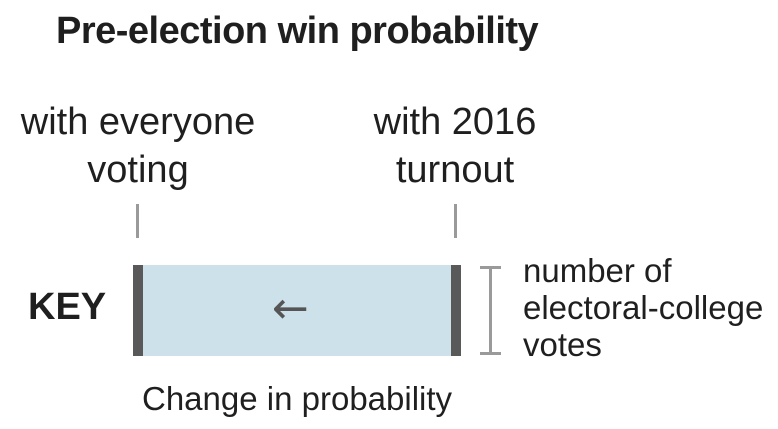 The width and height of the screenshot is (778, 429). I want to click on label-left-line1: with everyone, so click(138, 122).